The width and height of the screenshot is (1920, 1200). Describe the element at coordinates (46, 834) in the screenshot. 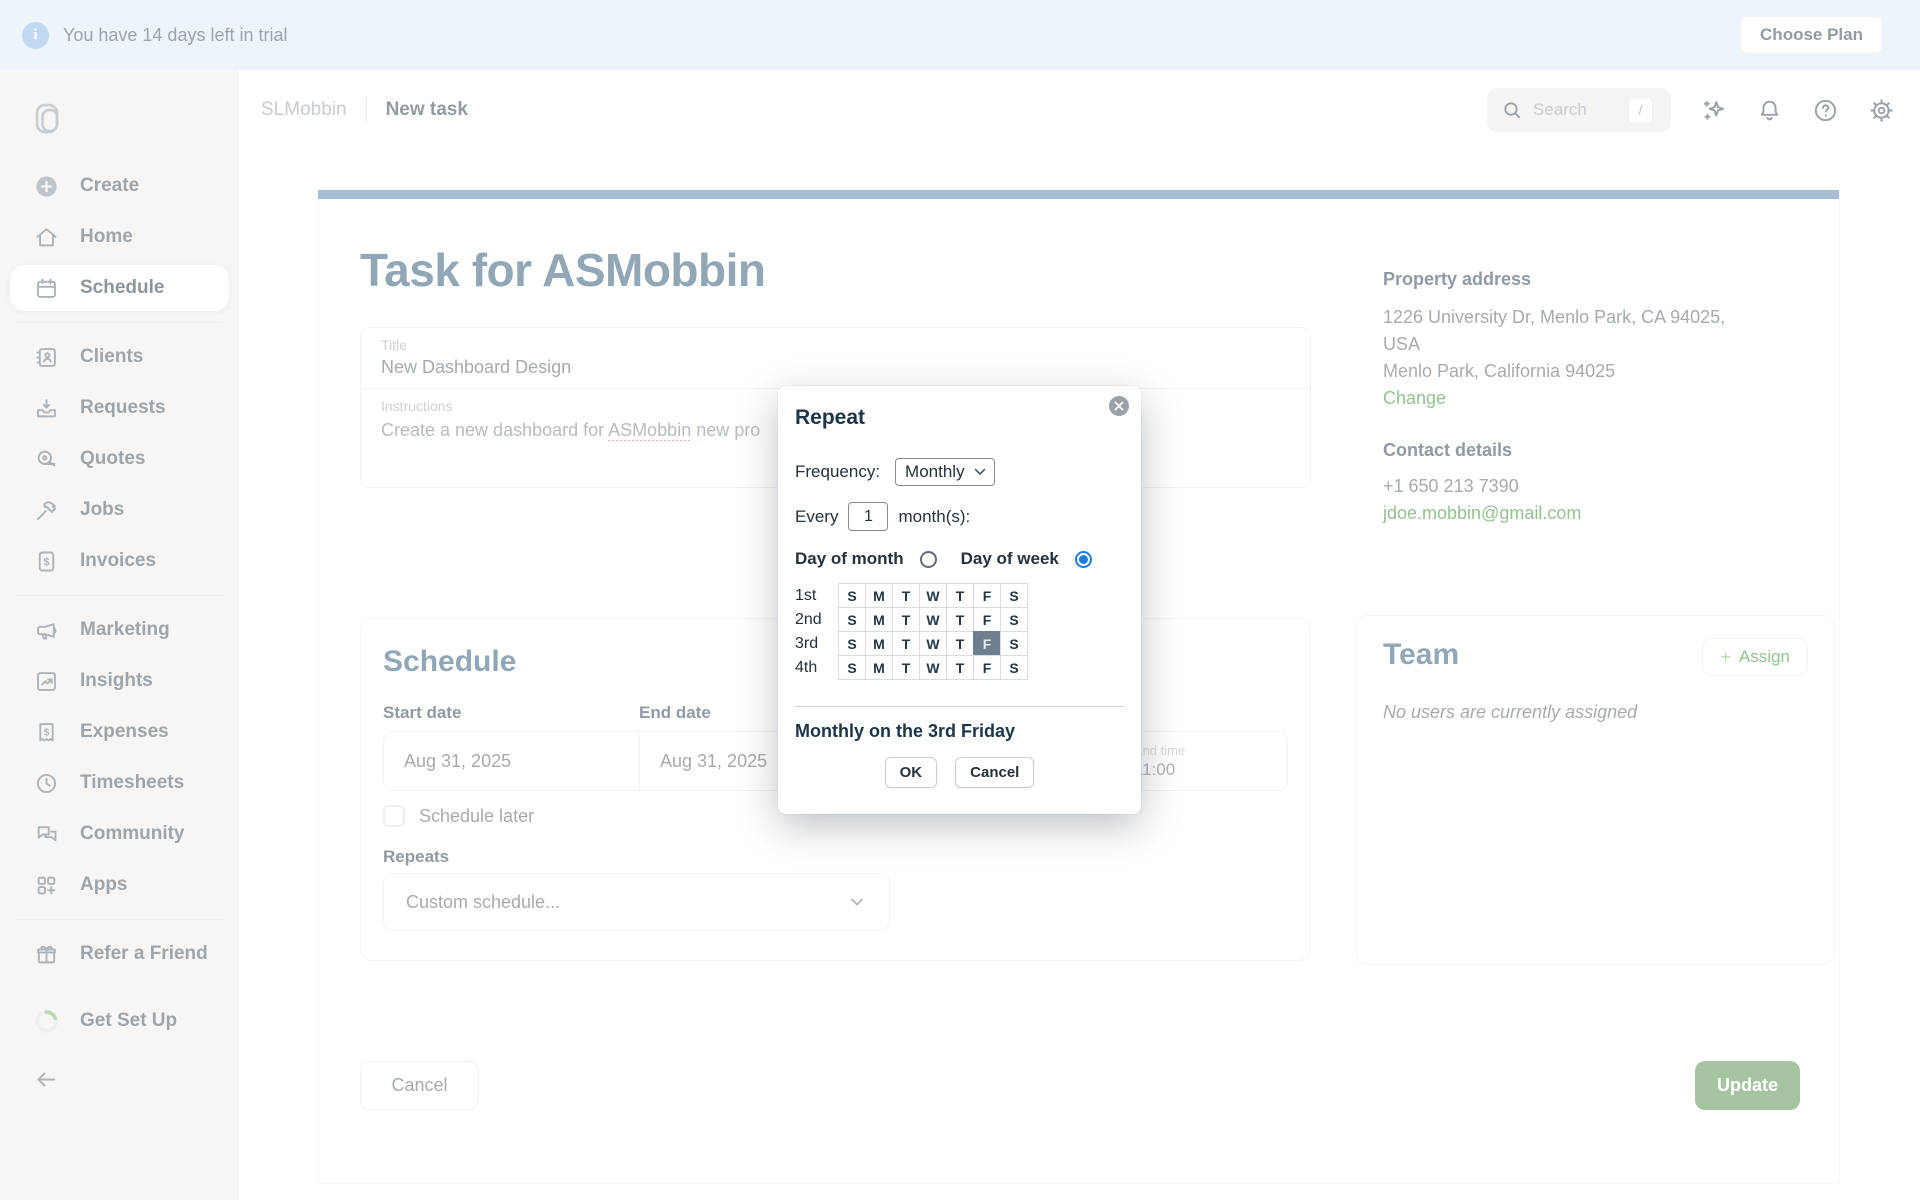

I see `chat-bubbles-icon` at that location.